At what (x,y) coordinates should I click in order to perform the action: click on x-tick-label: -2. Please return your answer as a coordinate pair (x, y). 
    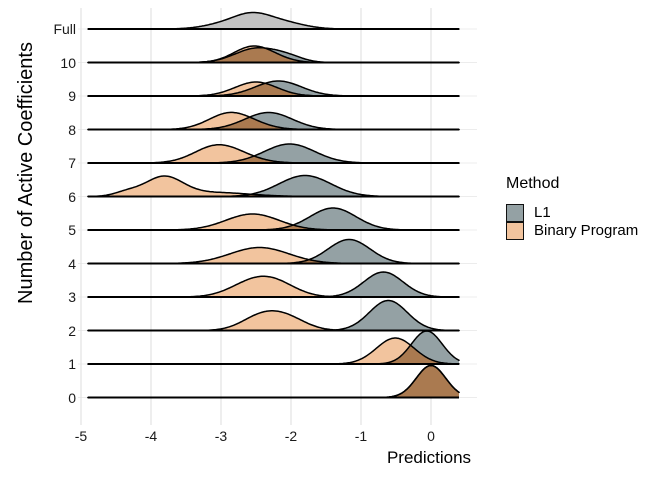
    Looking at the image, I should click on (291, 436).